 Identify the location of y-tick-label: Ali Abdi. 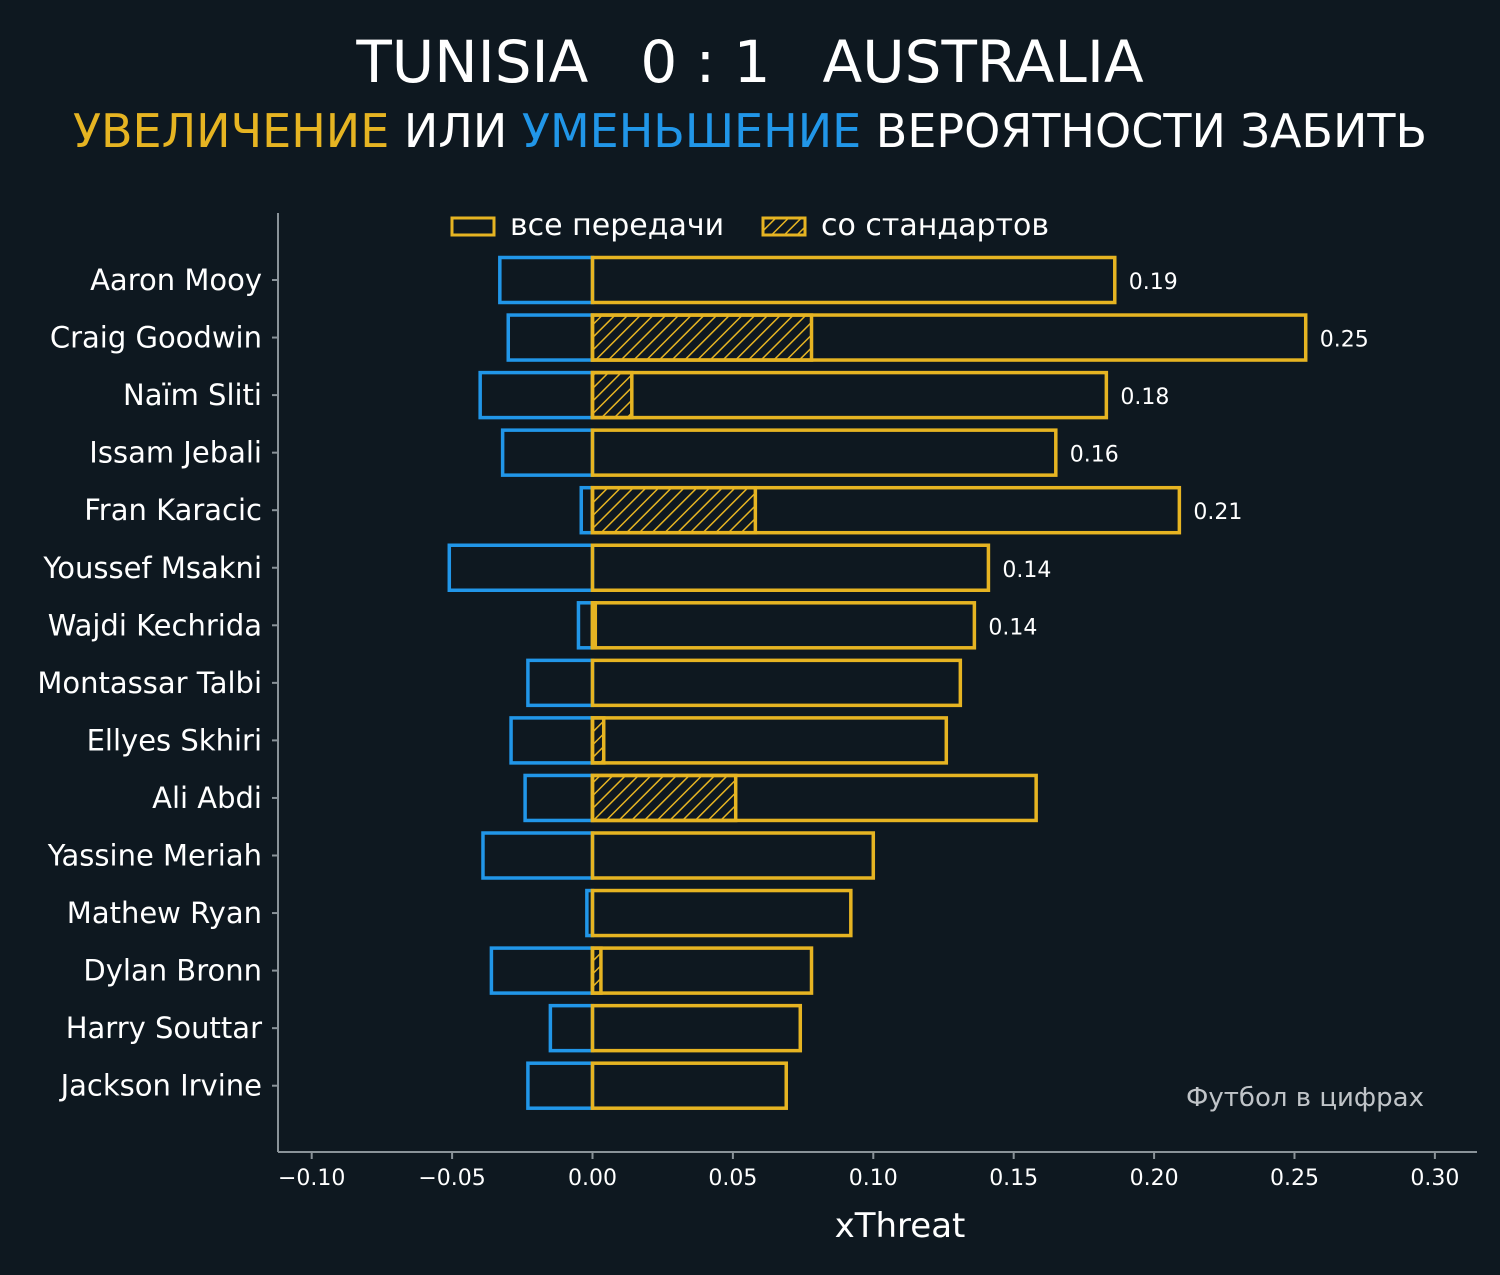
(207, 798).